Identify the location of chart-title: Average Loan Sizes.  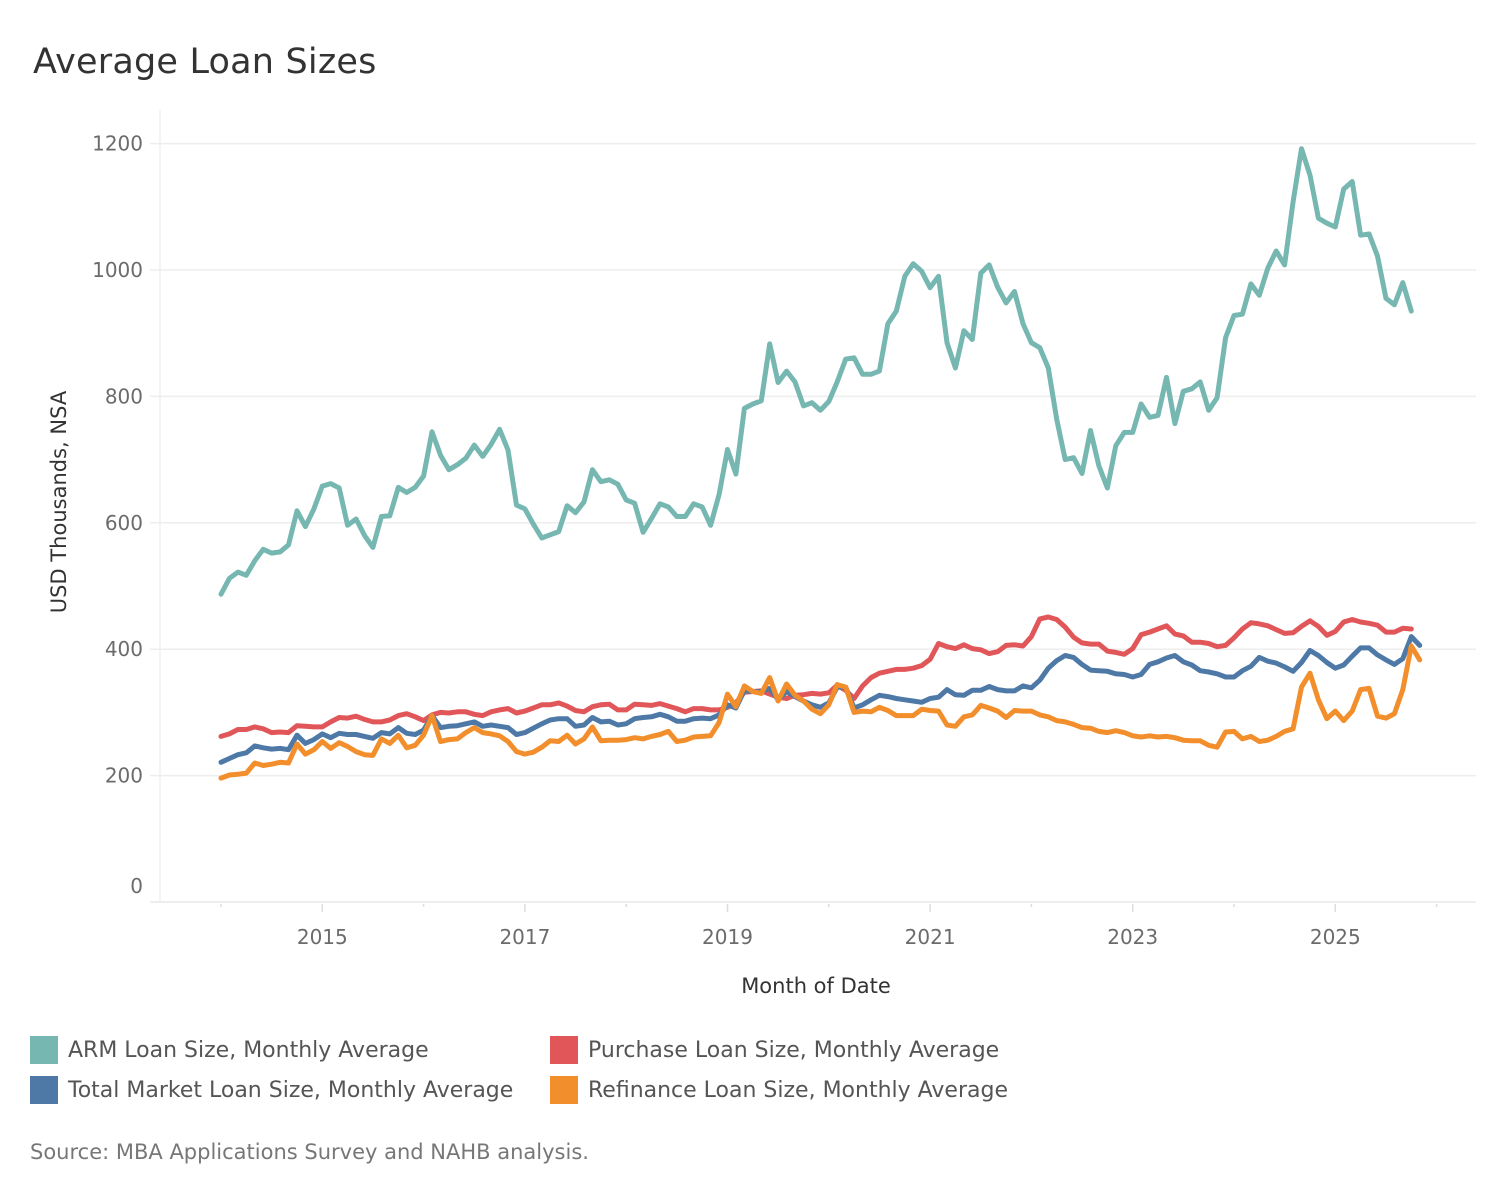
(205, 62).